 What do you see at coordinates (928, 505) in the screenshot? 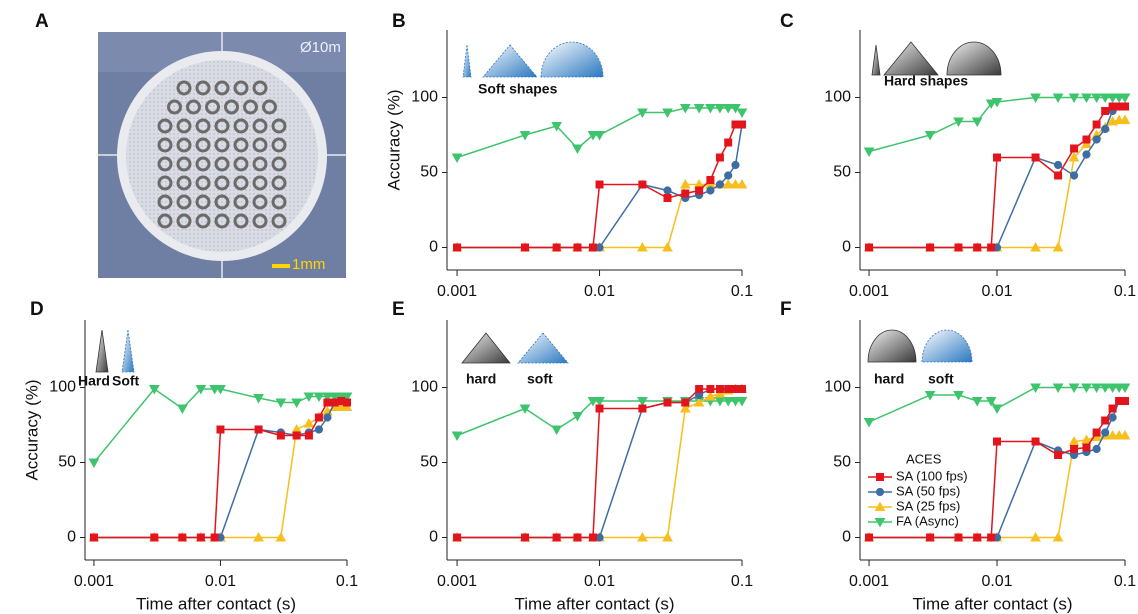
I see `legend-label: SA (25 fps)` at bounding box center [928, 505].